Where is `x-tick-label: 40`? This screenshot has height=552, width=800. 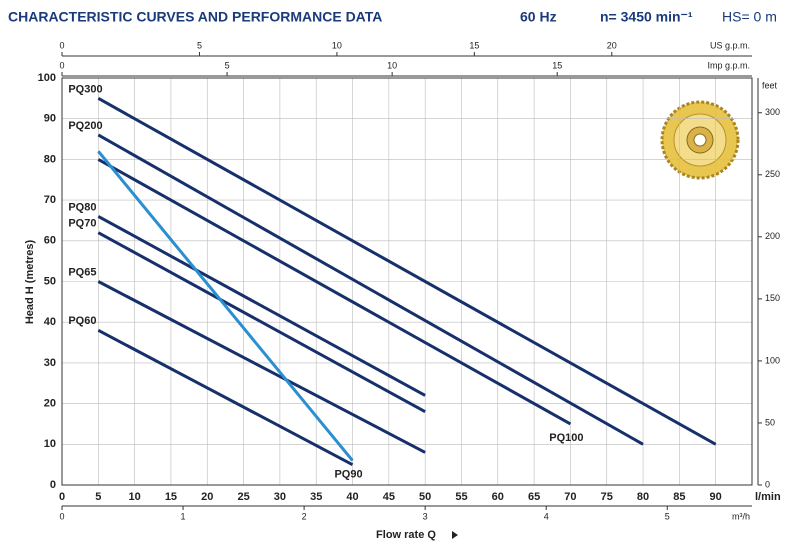 x-tick-label: 40 is located at coordinates (352, 497).